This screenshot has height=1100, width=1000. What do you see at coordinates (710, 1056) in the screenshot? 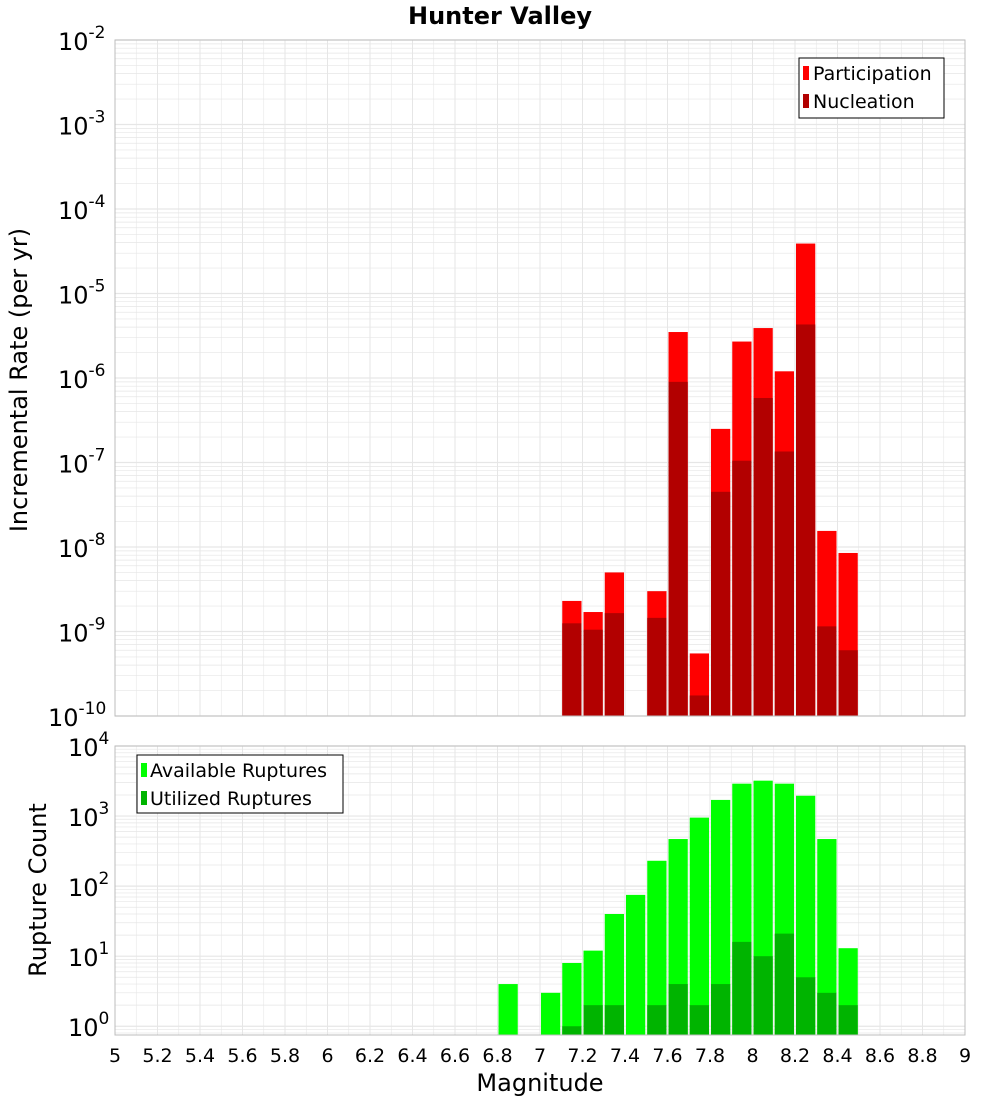
I see `x-tick-label: 7.8` at bounding box center [710, 1056].